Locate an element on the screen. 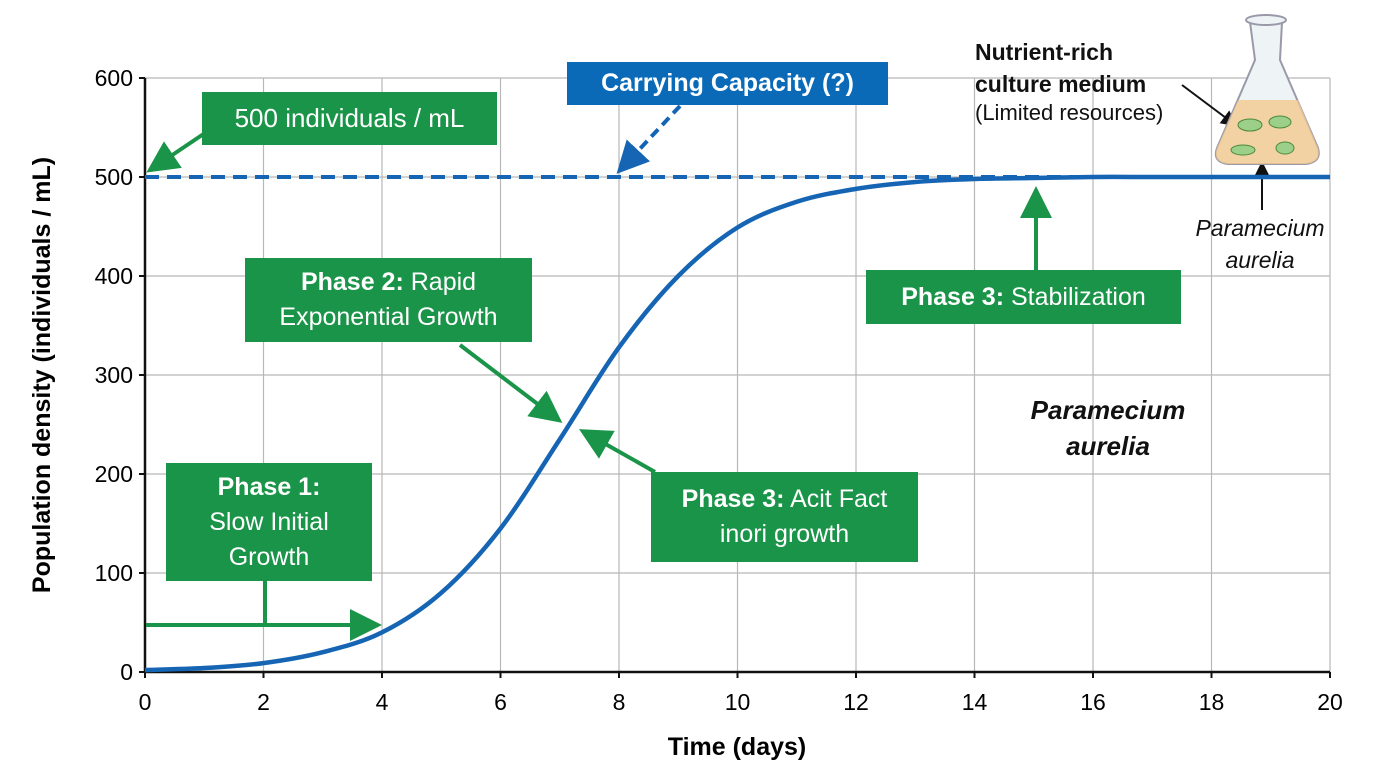  medium-label: Nutrient-rich culture medium is located at coordinates (1061, 68).